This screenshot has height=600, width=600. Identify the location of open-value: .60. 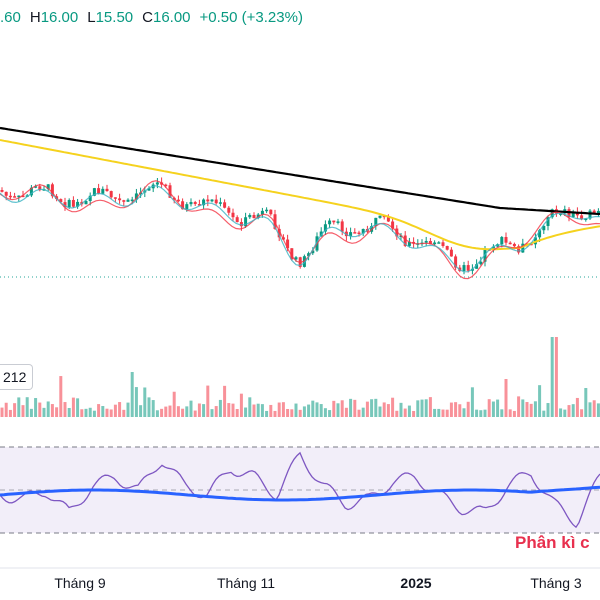
(10, 17).